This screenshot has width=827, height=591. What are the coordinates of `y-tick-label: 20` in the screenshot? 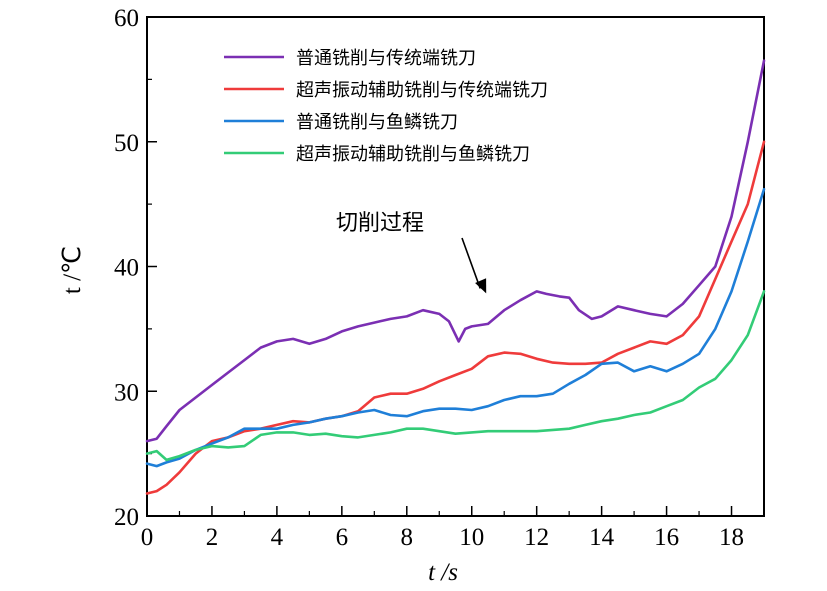 It's located at (126, 517).